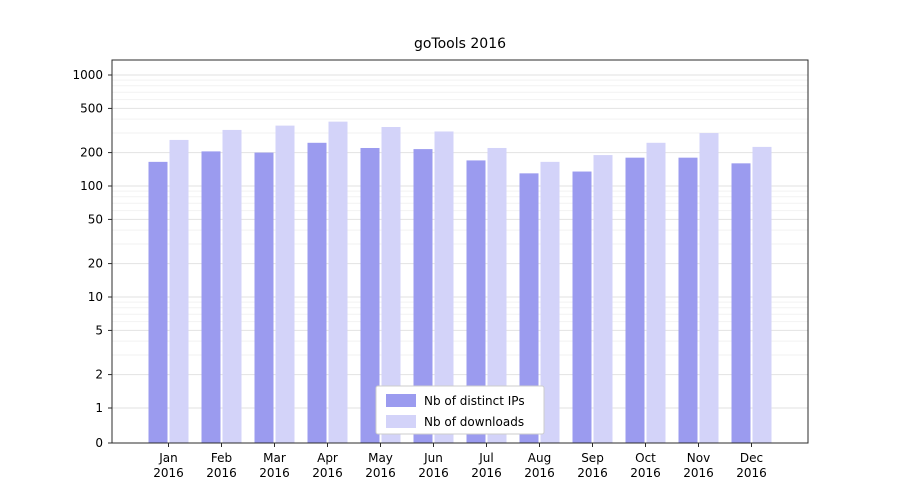 The width and height of the screenshot is (900, 500). Describe the element at coordinates (95, 219) in the screenshot. I see `y-tick-label: 50` at that location.